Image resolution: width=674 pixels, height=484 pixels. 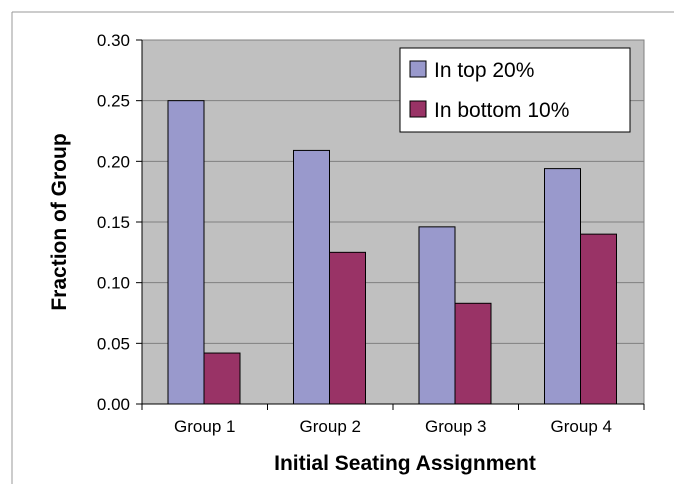 What do you see at coordinates (113, 101) in the screenshot?
I see `y-tick-label: 0.25` at bounding box center [113, 101].